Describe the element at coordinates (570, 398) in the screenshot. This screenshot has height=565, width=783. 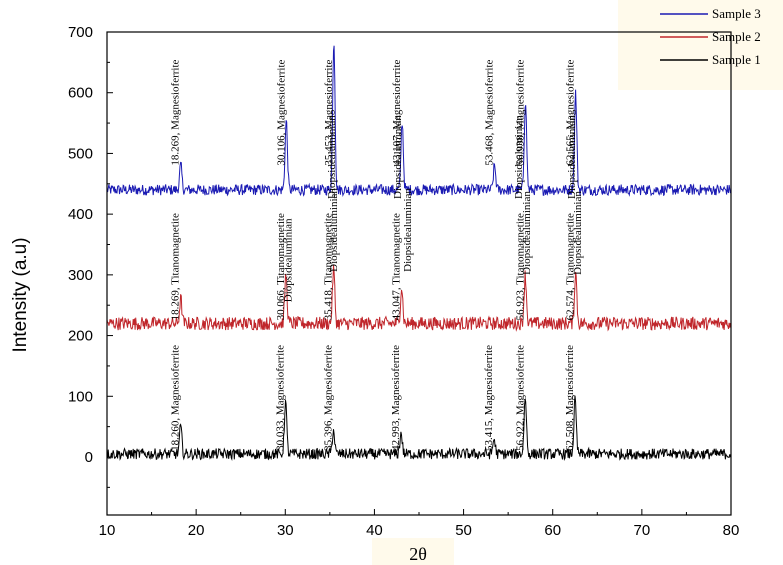
I see `peak-annotation: 62.508, Magnesioferrite` at that location.